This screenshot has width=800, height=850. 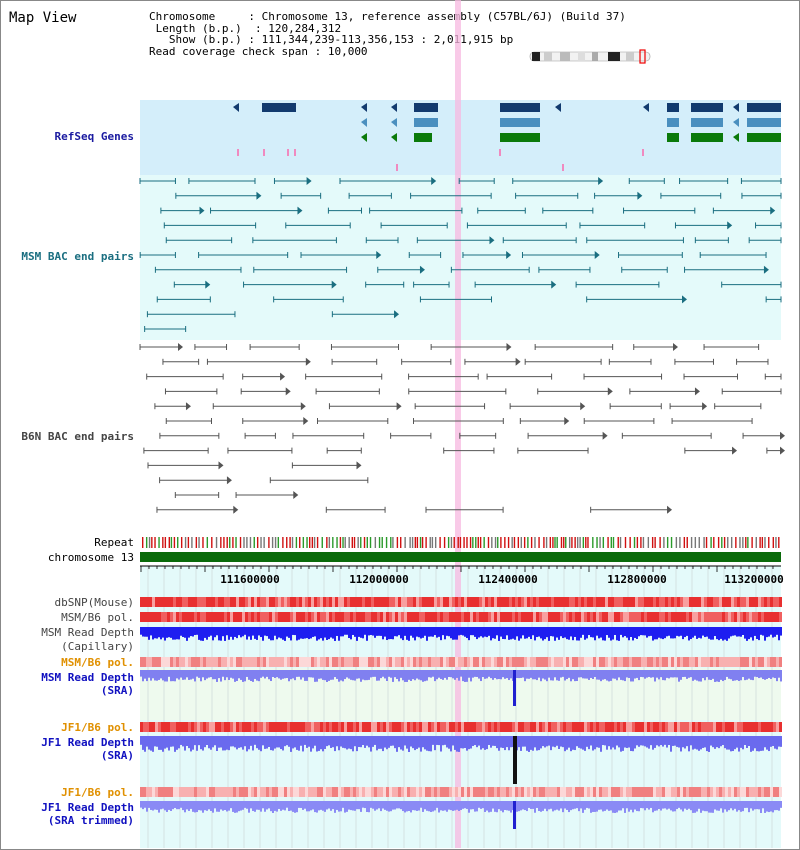 What do you see at coordinates (97, 792) in the screenshot?
I see `track-label-jf1-b6-pol-2: JF1/B6 pol.` at bounding box center [97, 792].